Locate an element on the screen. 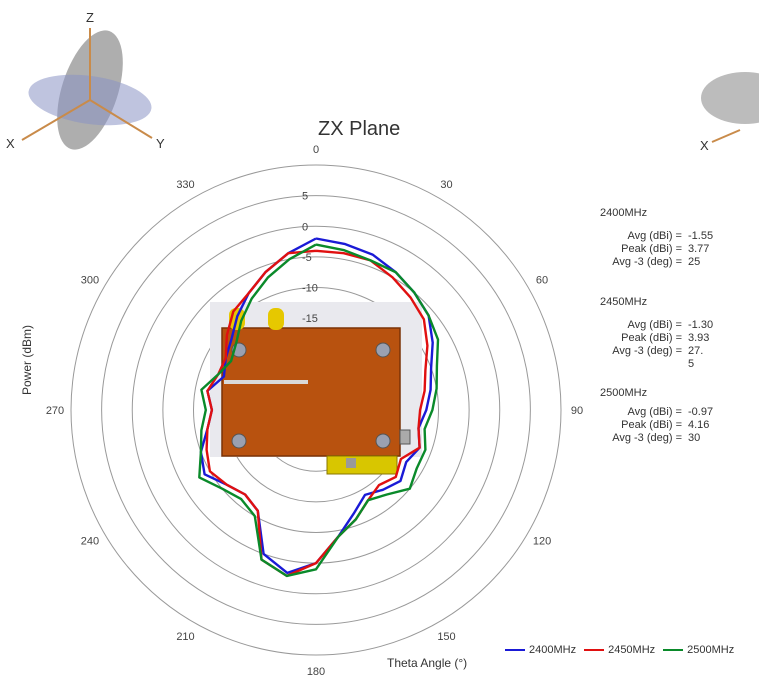 The height and width of the screenshot is (675, 759). avg-value: -1.55 is located at coordinates (701, 236).